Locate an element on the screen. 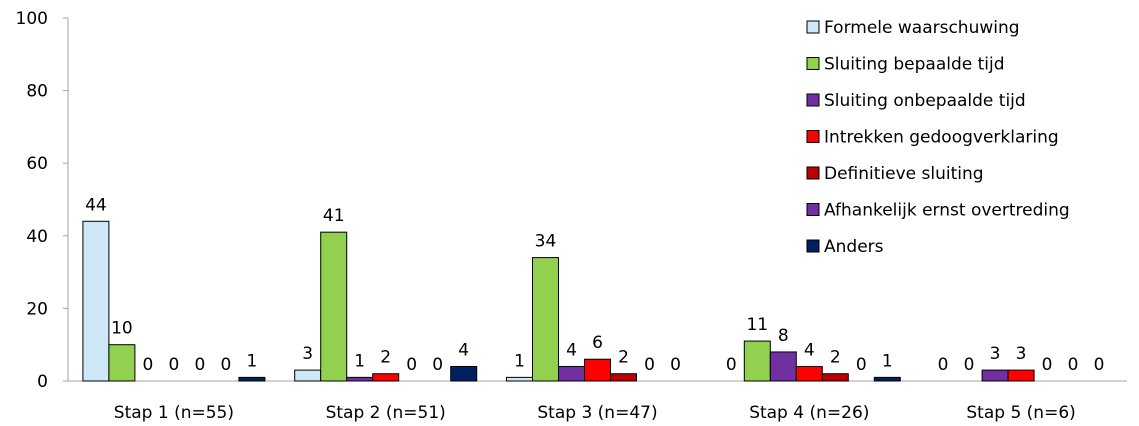  legend-label: Sluiting bepaalde tijd is located at coordinates (914, 65).